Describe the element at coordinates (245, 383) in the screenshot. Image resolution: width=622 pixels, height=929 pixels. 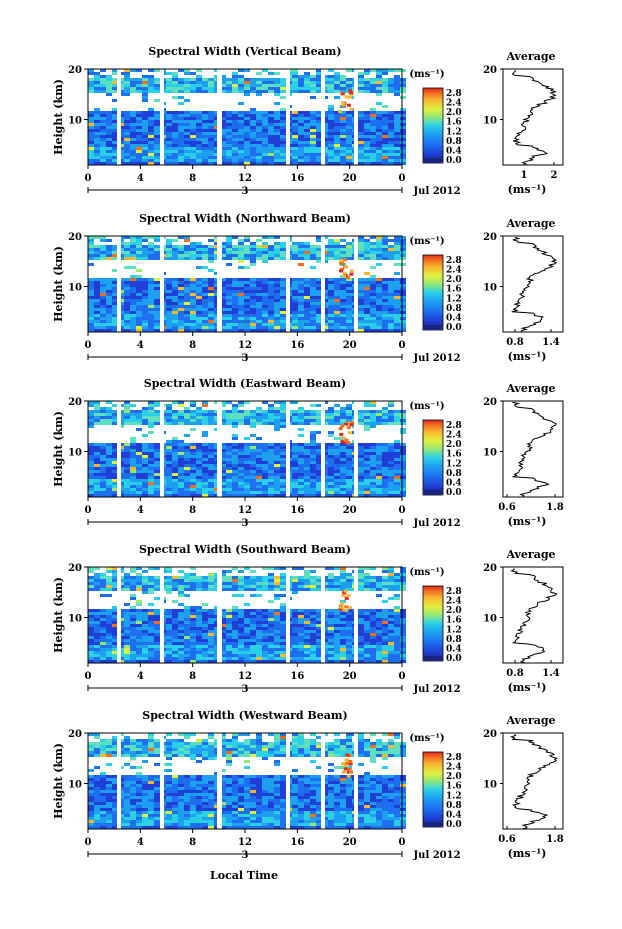
I see `panel-title: Spectral Width (Eastward Beam)` at that location.